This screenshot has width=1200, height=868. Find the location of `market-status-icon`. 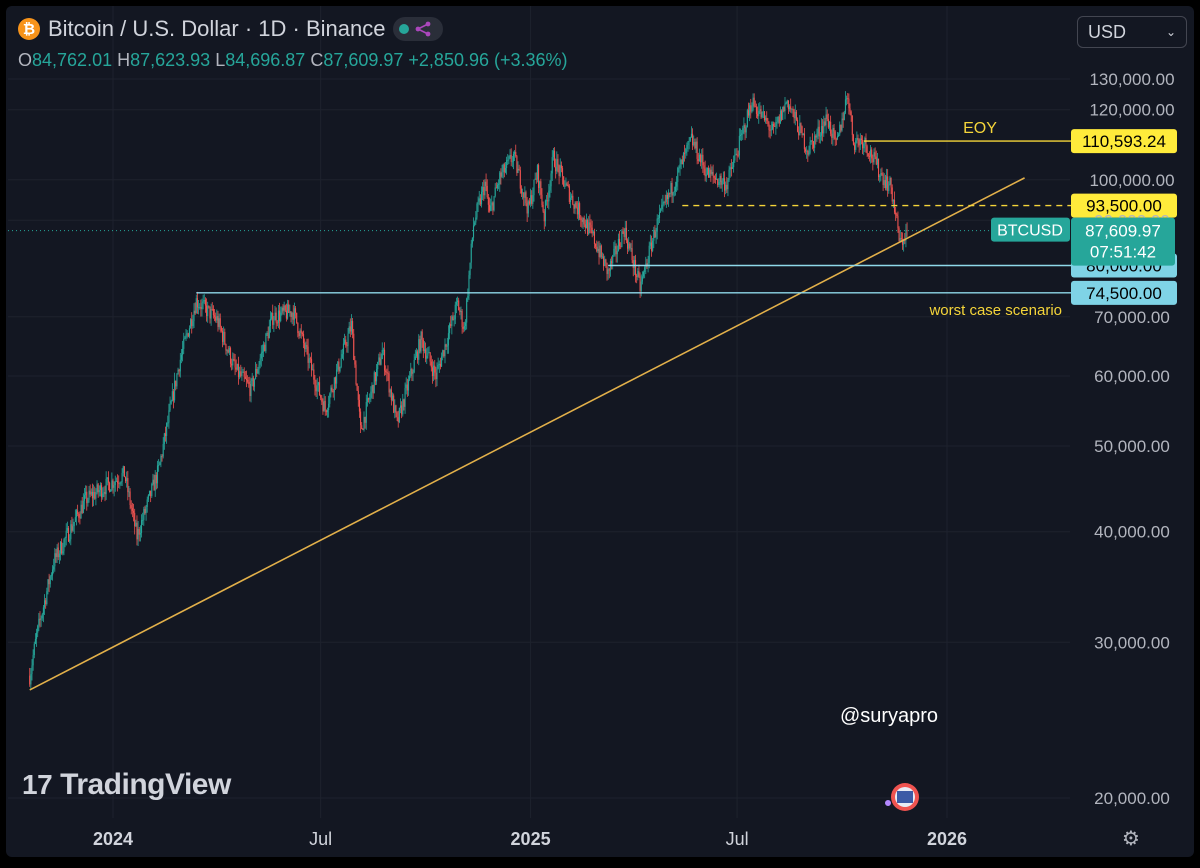

market-status-icon is located at coordinates (418, 29).